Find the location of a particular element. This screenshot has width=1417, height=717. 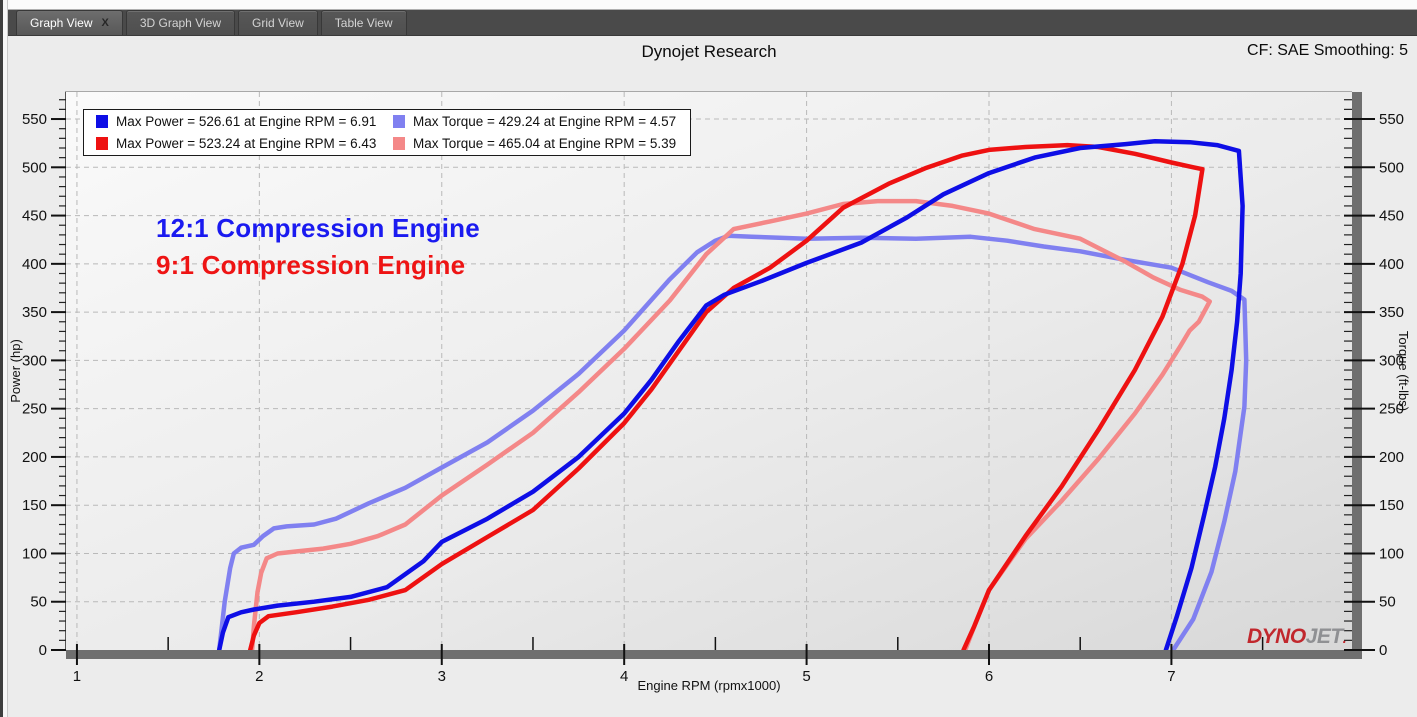

tab-label: Graph View is located at coordinates (61, 23).